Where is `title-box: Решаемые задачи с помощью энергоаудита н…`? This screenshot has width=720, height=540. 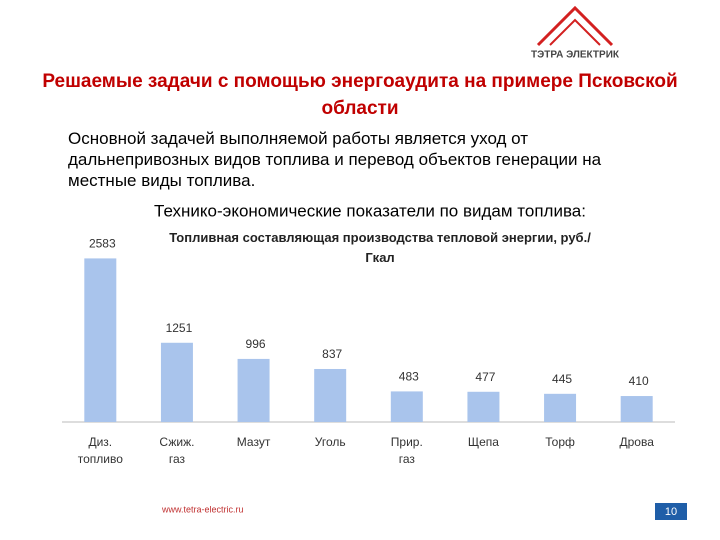 title-box: Решаемые задачи с помощью энергоаудита н… is located at coordinates (360, 95).